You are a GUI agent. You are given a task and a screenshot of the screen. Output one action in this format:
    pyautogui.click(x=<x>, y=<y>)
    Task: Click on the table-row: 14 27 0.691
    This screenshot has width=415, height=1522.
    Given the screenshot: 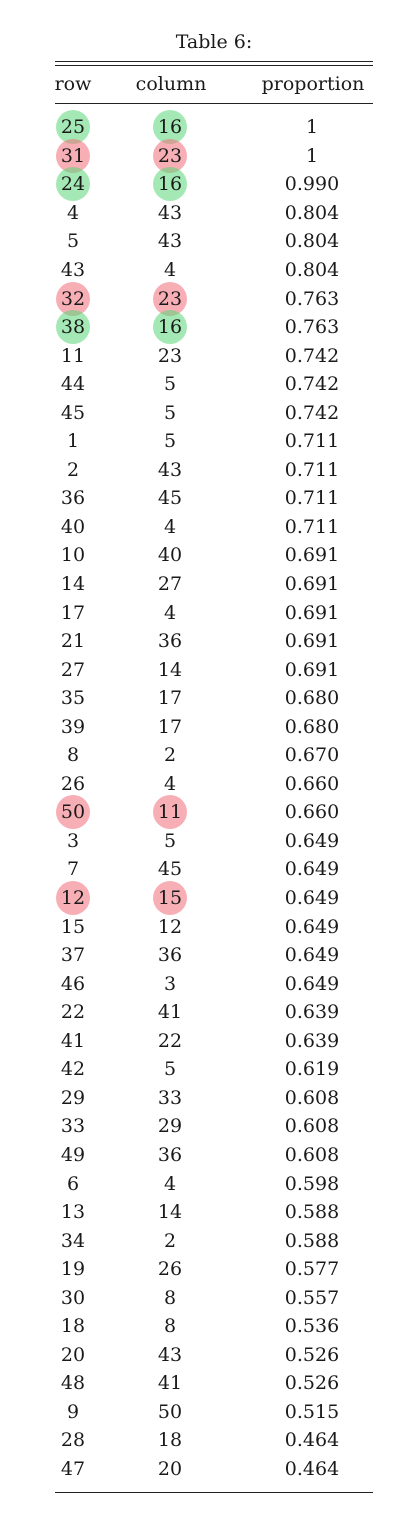 What is the action you would take?
    pyautogui.click(x=214, y=584)
    